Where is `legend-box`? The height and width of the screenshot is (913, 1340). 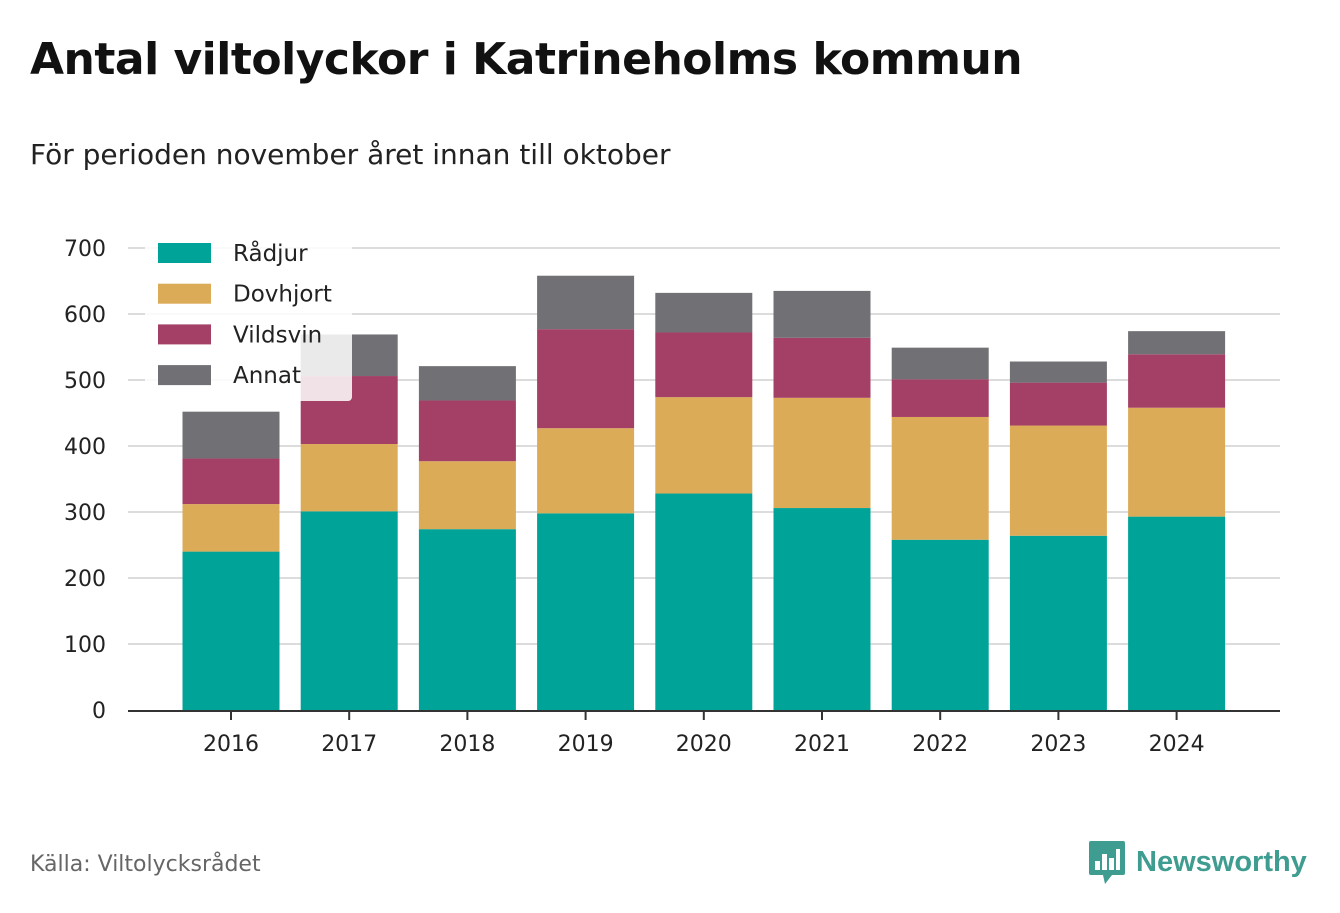 legend-box is located at coordinates (248, 318).